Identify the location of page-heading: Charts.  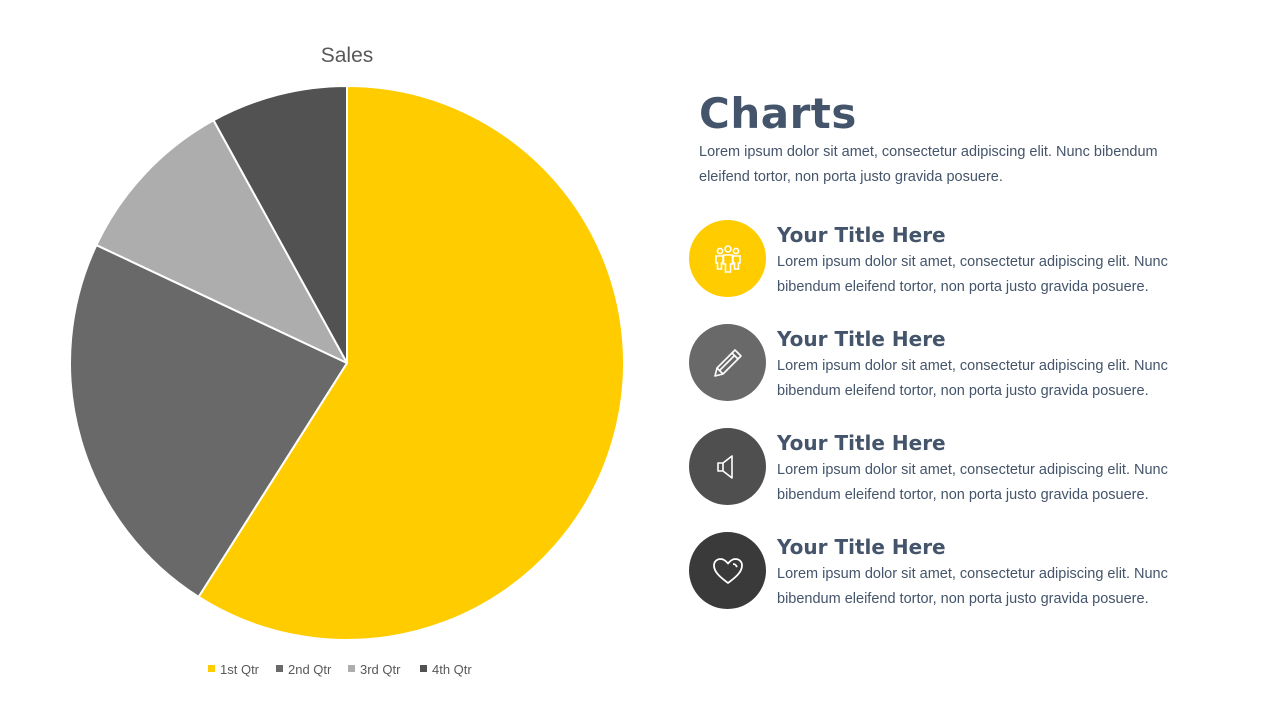
(778, 113).